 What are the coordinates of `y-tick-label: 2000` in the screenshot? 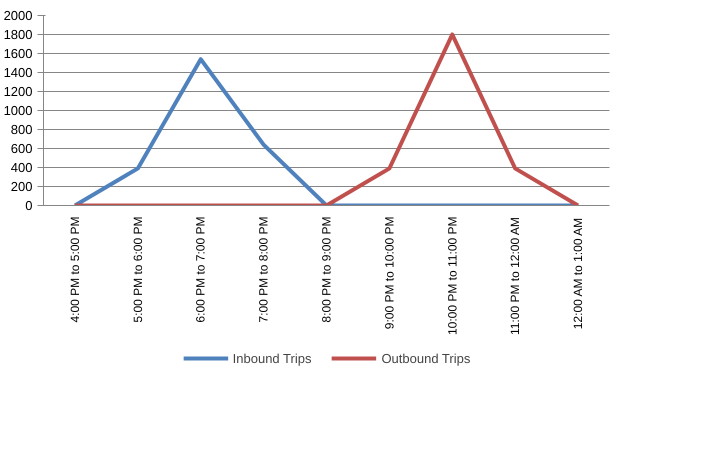 It's located at (18, 15).